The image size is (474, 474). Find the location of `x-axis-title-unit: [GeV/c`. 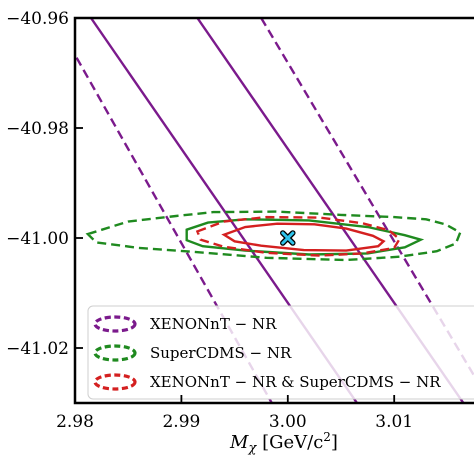

x-axis-title-unit: [GeV/c is located at coordinates (289, 442).